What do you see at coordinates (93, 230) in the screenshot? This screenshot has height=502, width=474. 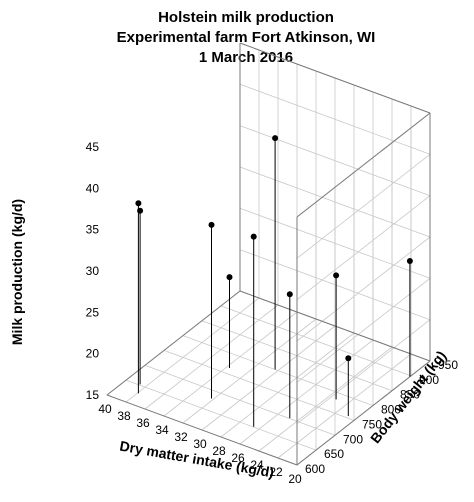 I see `z-tick-label: 35` at bounding box center [93, 230].